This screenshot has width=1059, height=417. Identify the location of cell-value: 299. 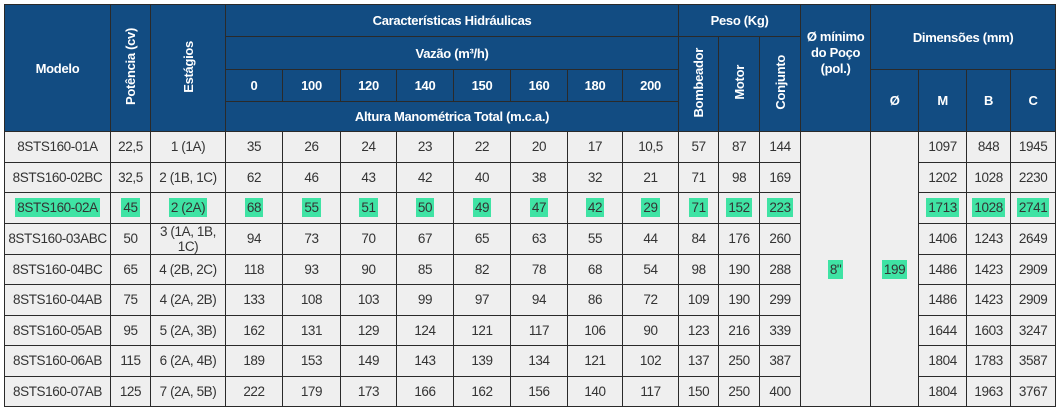
(780, 300).